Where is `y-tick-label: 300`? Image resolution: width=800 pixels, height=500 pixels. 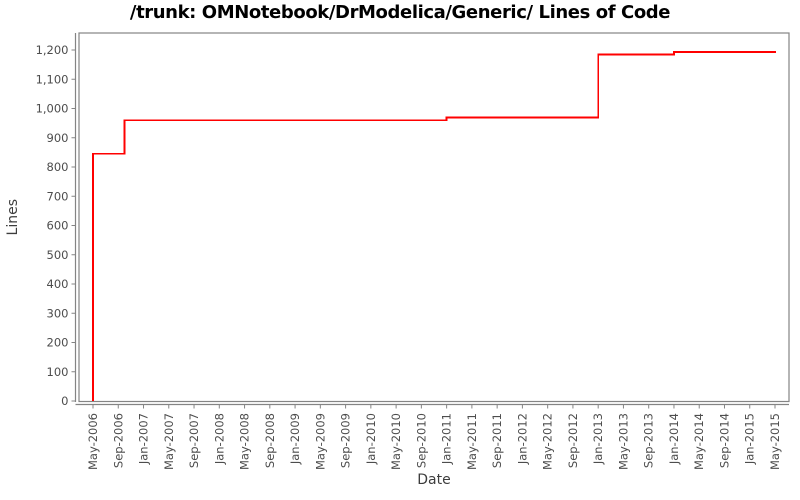 y-tick-label: 300 is located at coordinates (58, 313).